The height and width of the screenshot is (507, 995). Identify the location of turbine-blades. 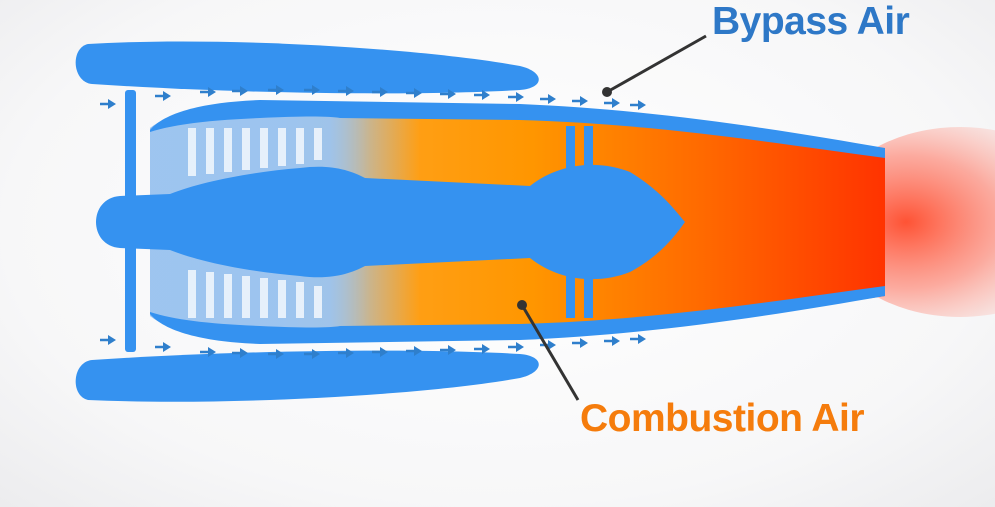
(579, 222).